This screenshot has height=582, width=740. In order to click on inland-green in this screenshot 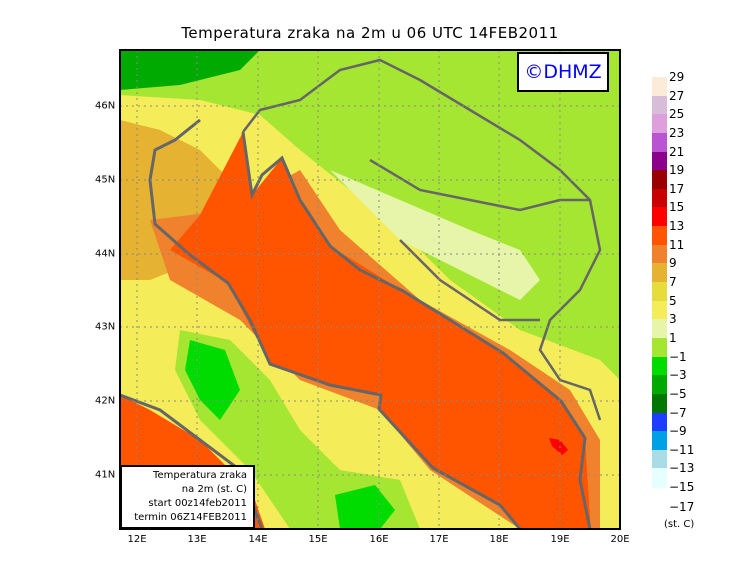, I will do `click(297, 429)`.